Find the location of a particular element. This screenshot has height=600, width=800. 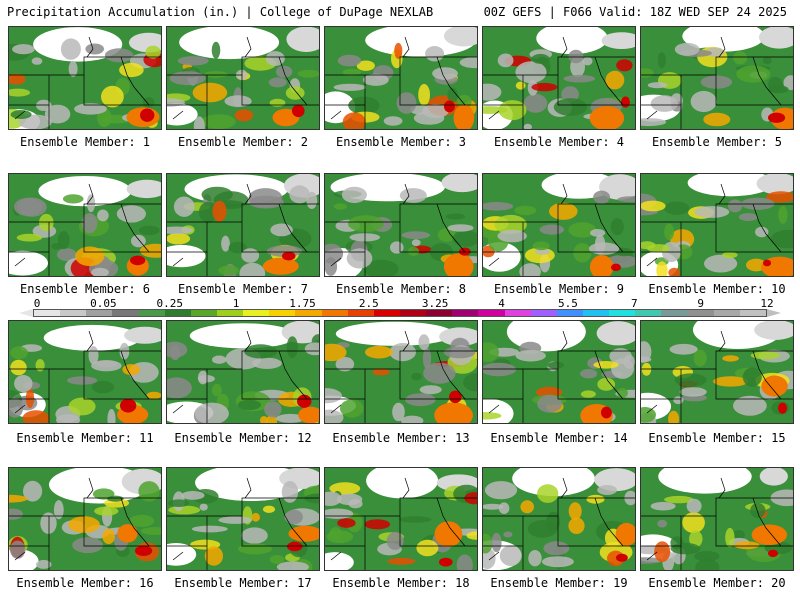

colorbar-tick-label: 9 is located at coordinates (700, 303).